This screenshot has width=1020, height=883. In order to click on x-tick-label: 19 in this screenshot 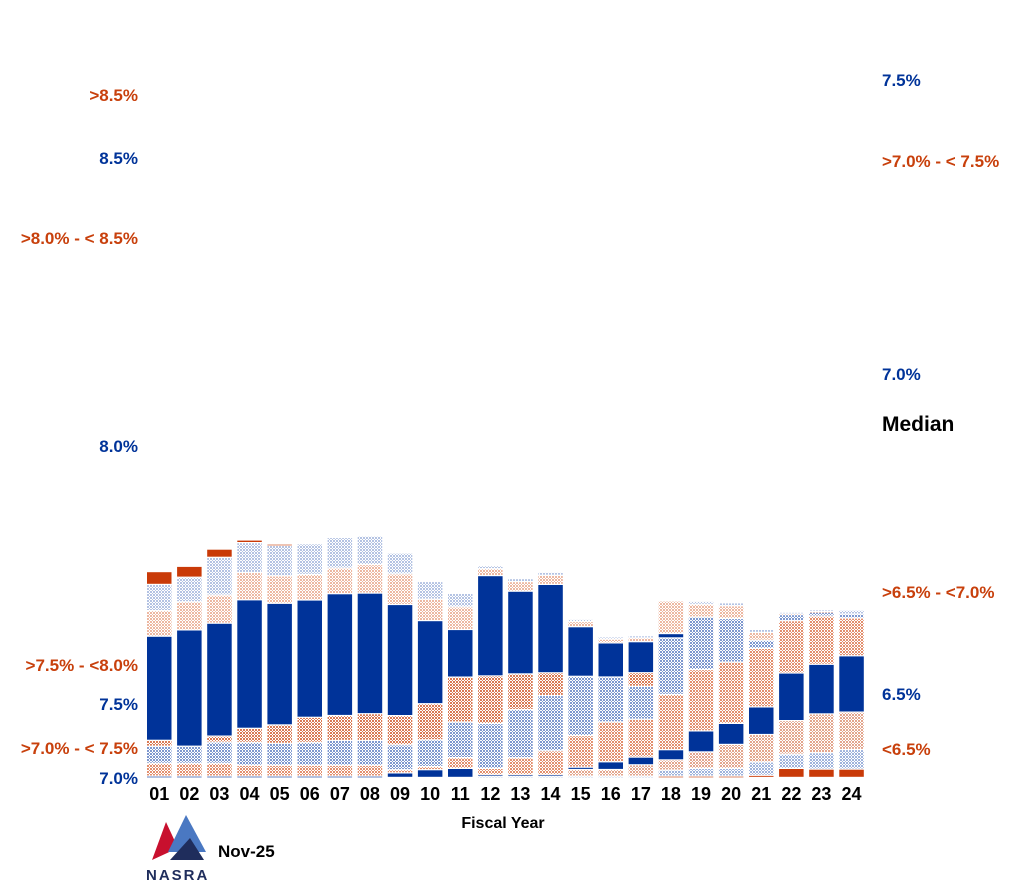, I will do `click(701, 794)`.